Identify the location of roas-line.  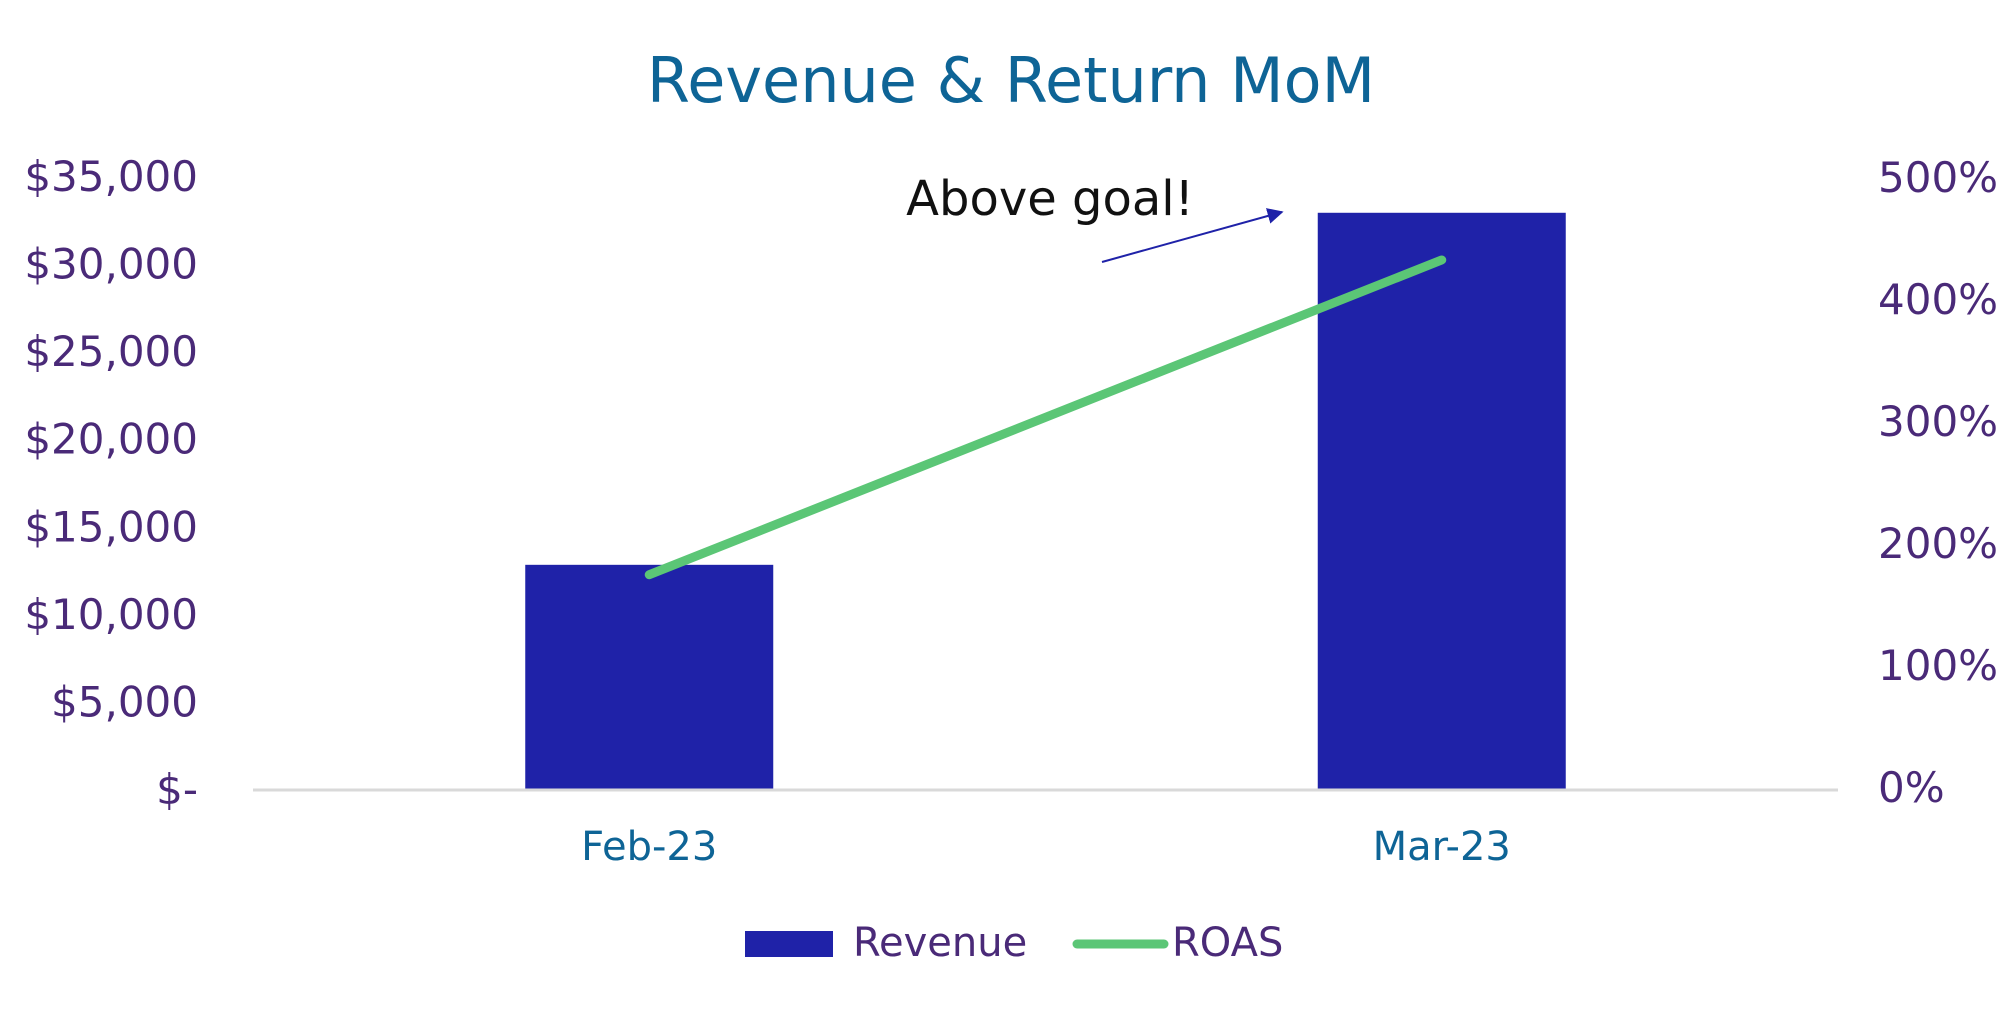
(1045, 417).